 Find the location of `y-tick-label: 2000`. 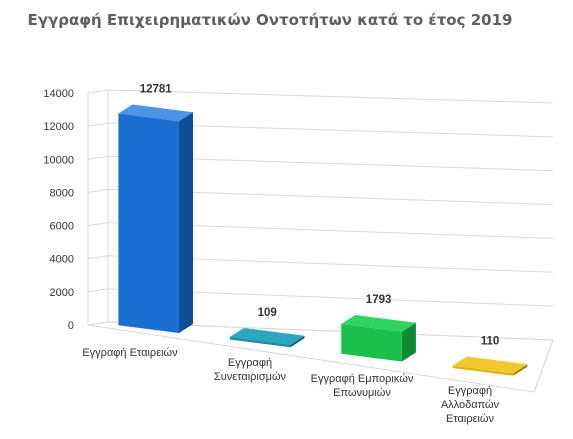

y-tick-label: 2000 is located at coordinates (62, 293).